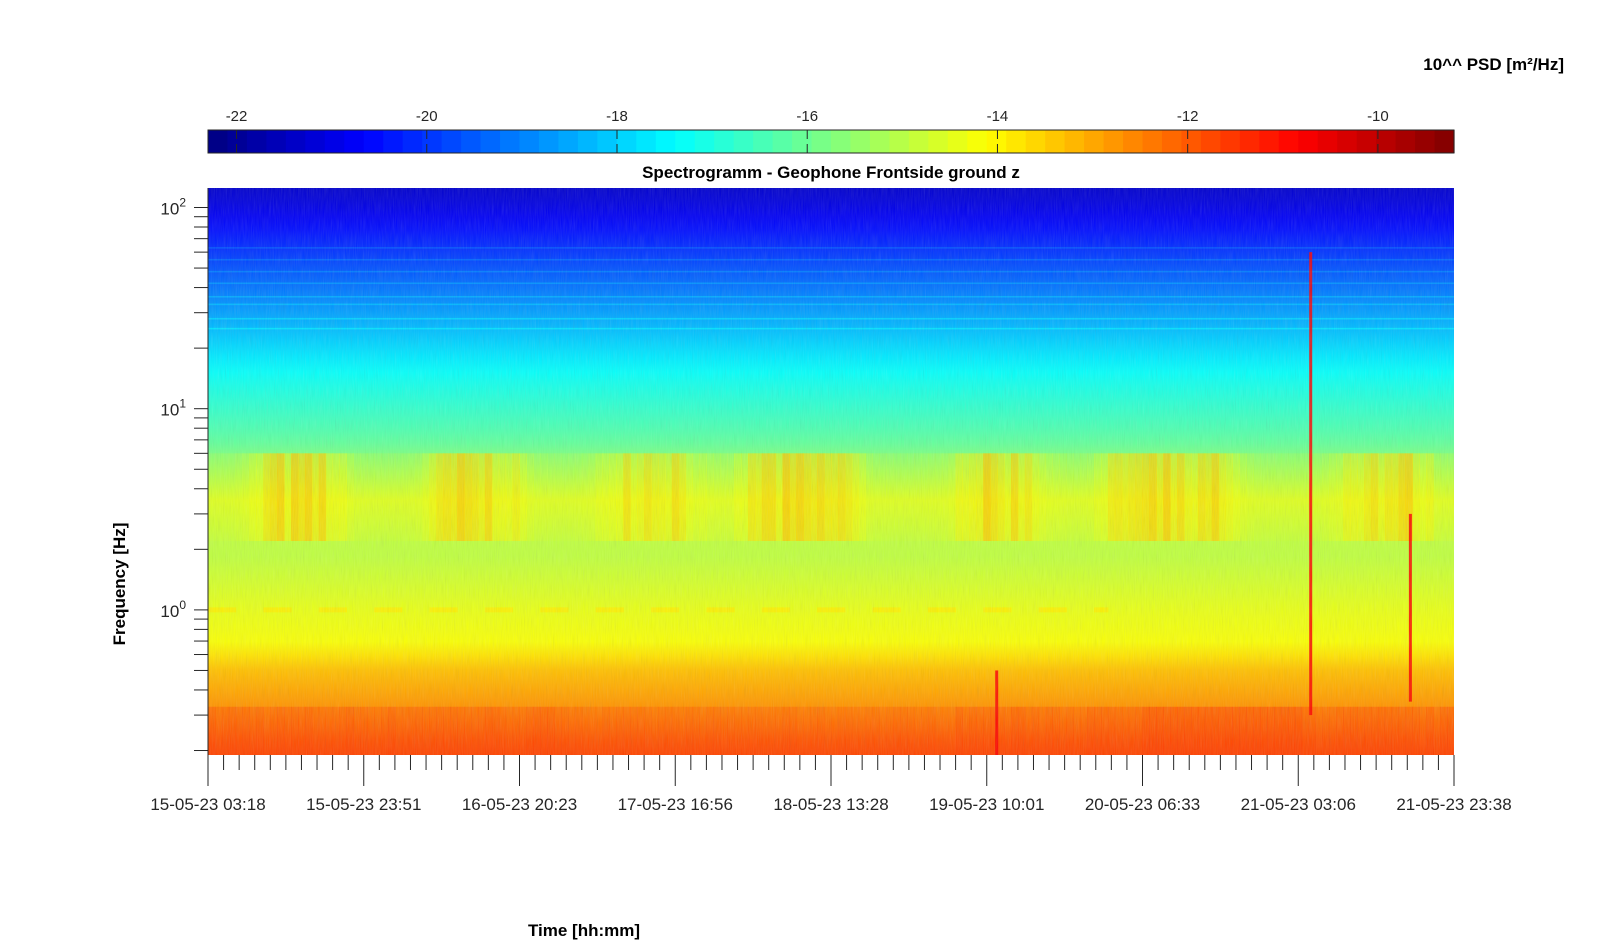 The image size is (1600, 942). What do you see at coordinates (986, 804) in the screenshot?
I see `x-tick-label: 19-05-23 10:01` at bounding box center [986, 804].